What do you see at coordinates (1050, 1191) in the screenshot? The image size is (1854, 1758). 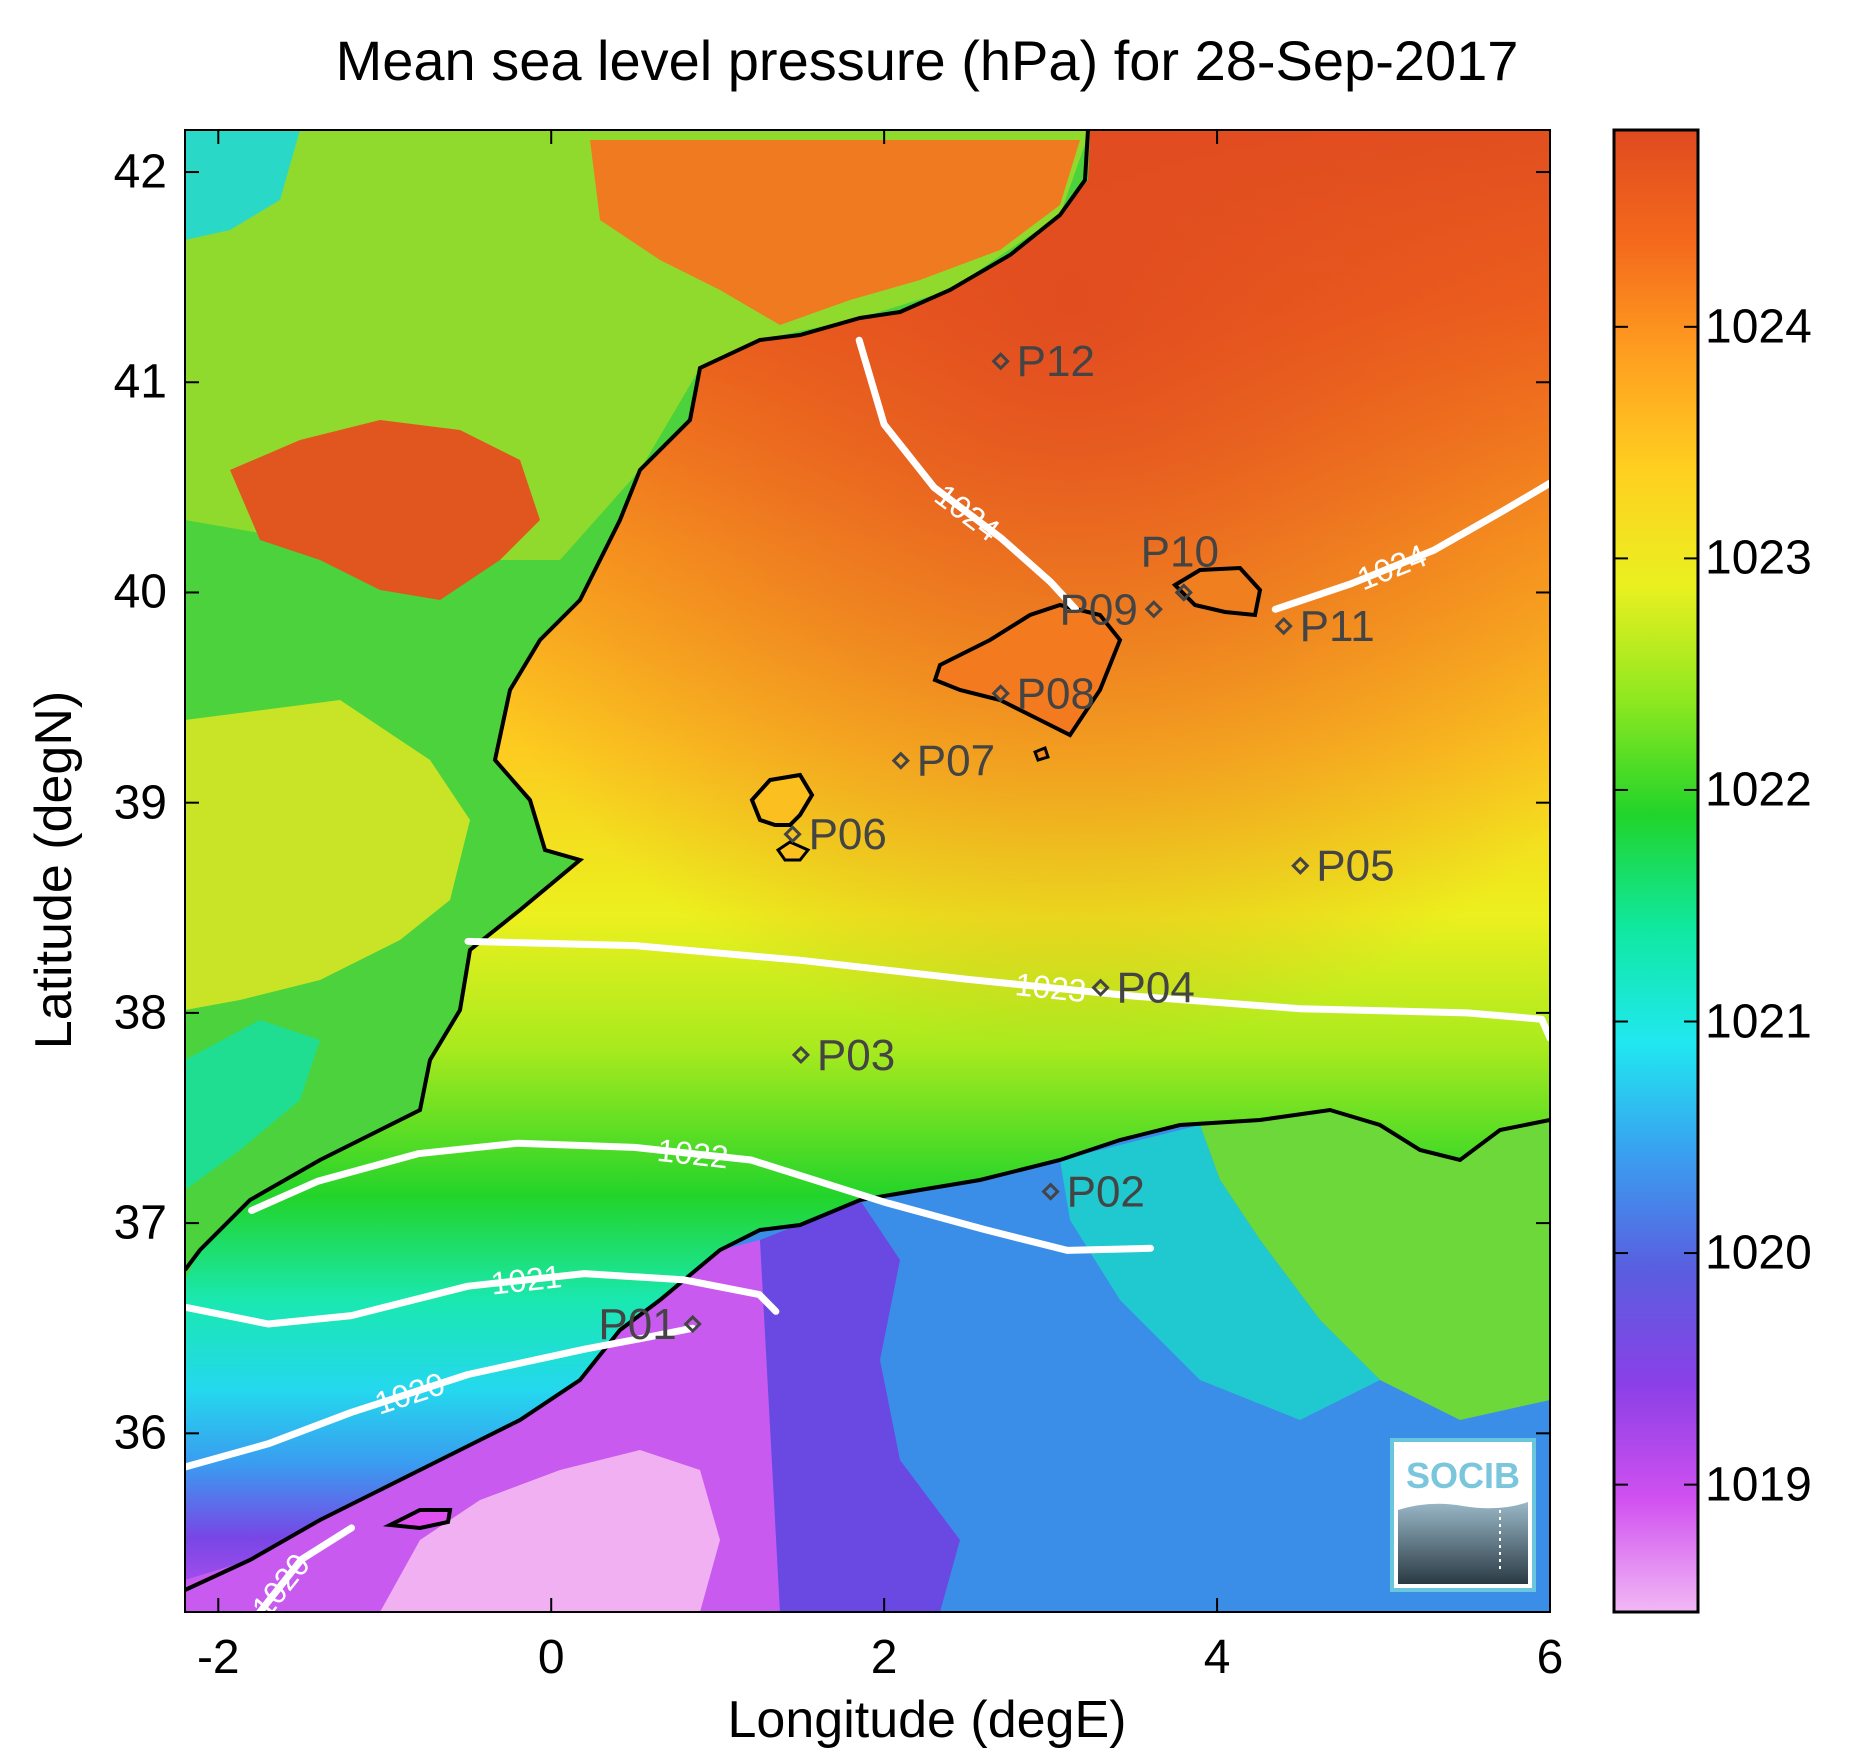 I see `station-marker-p02` at bounding box center [1050, 1191].